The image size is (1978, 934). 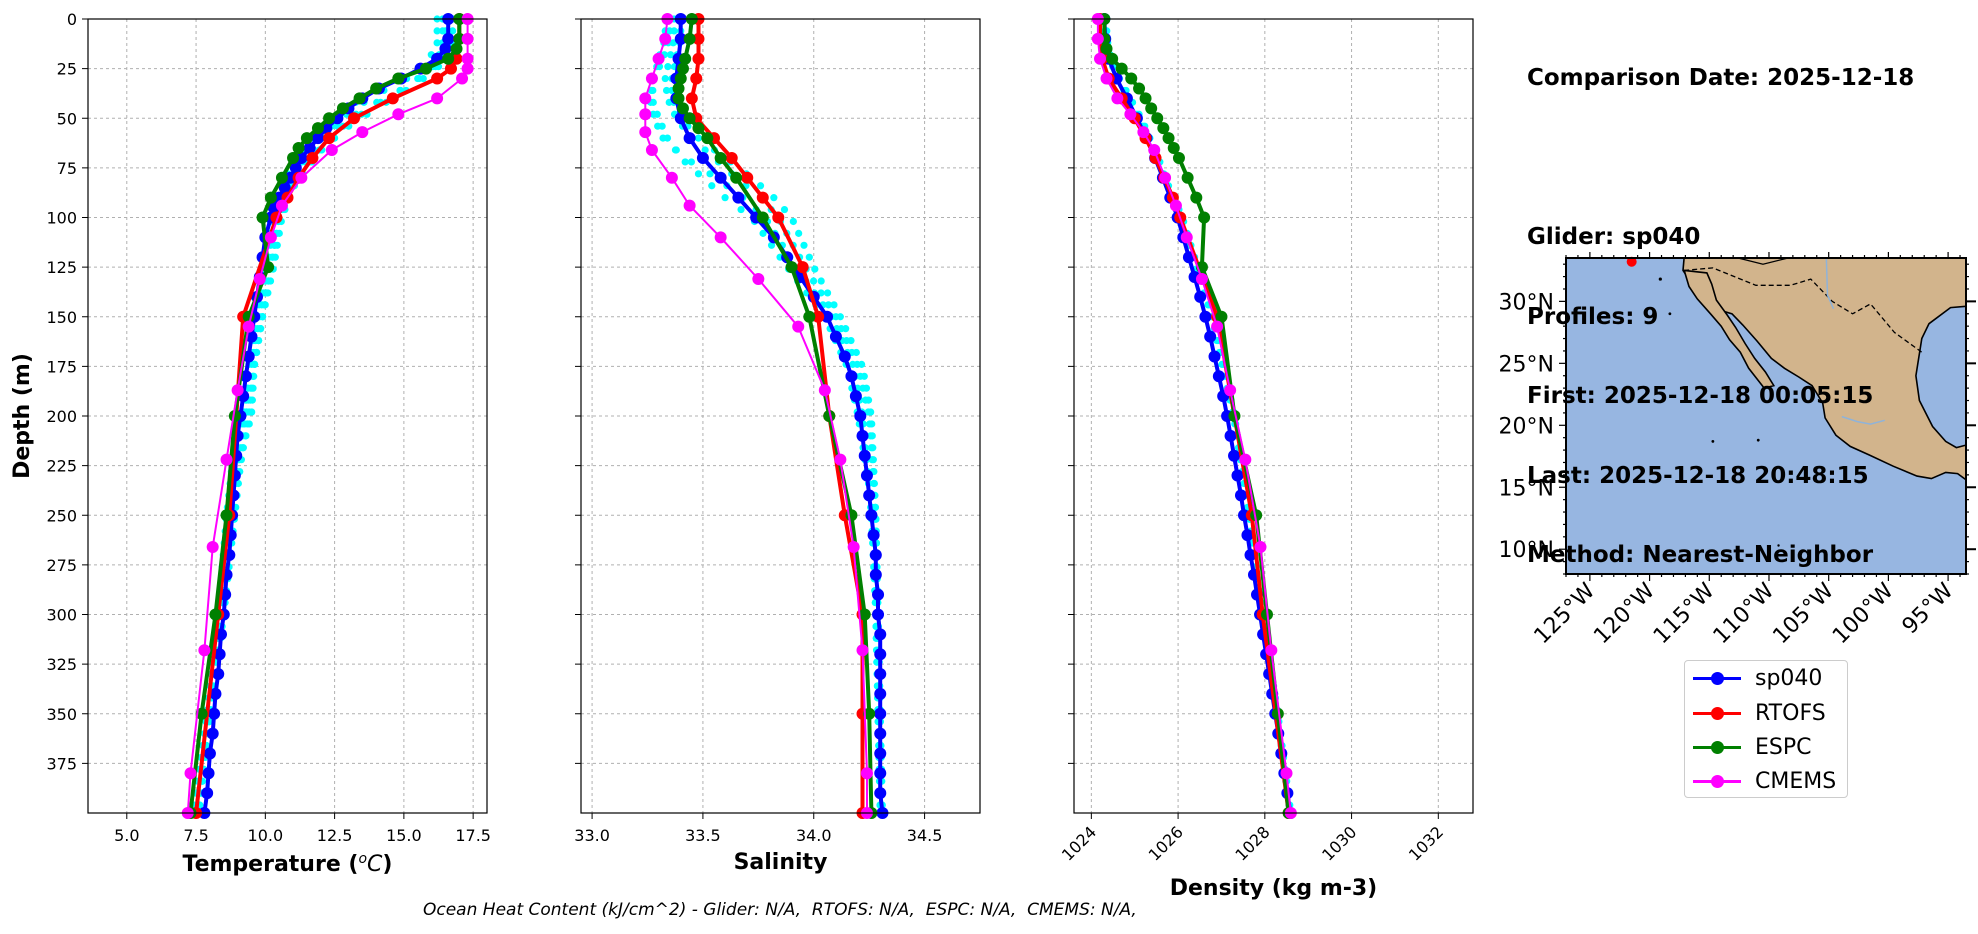 I want to click on x-tick-label: 33.0, so click(x=592, y=835).